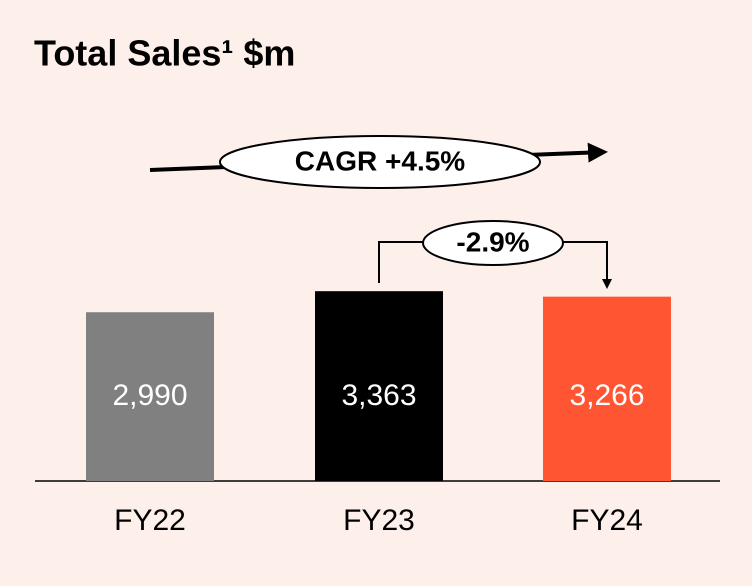  I want to click on x-tick-label: FY23, so click(379, 520).